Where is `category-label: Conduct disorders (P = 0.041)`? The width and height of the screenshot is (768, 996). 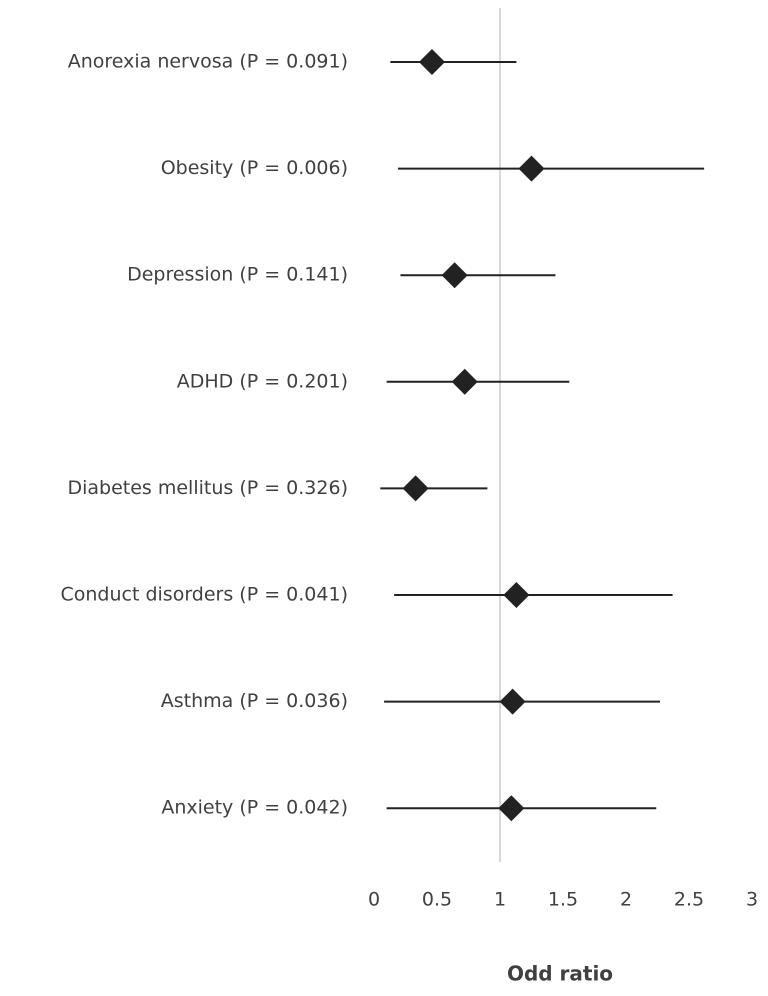 category-label: Conduct disorders (P = 0.041) is located at coordinates (205, 595).